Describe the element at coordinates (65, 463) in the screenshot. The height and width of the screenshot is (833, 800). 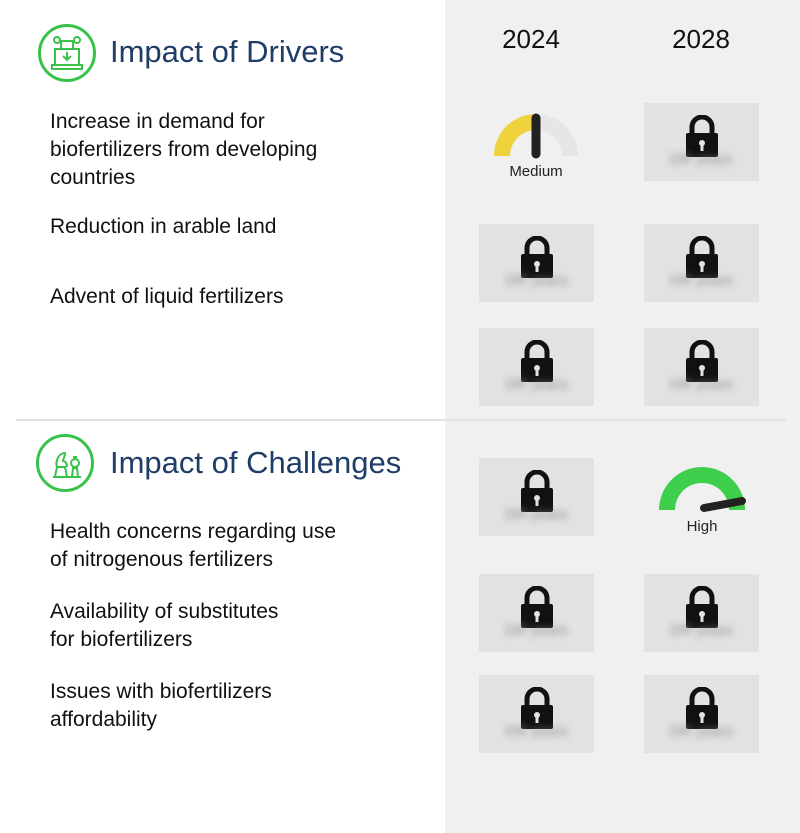
I see `chess-pieces-icon` at that location.